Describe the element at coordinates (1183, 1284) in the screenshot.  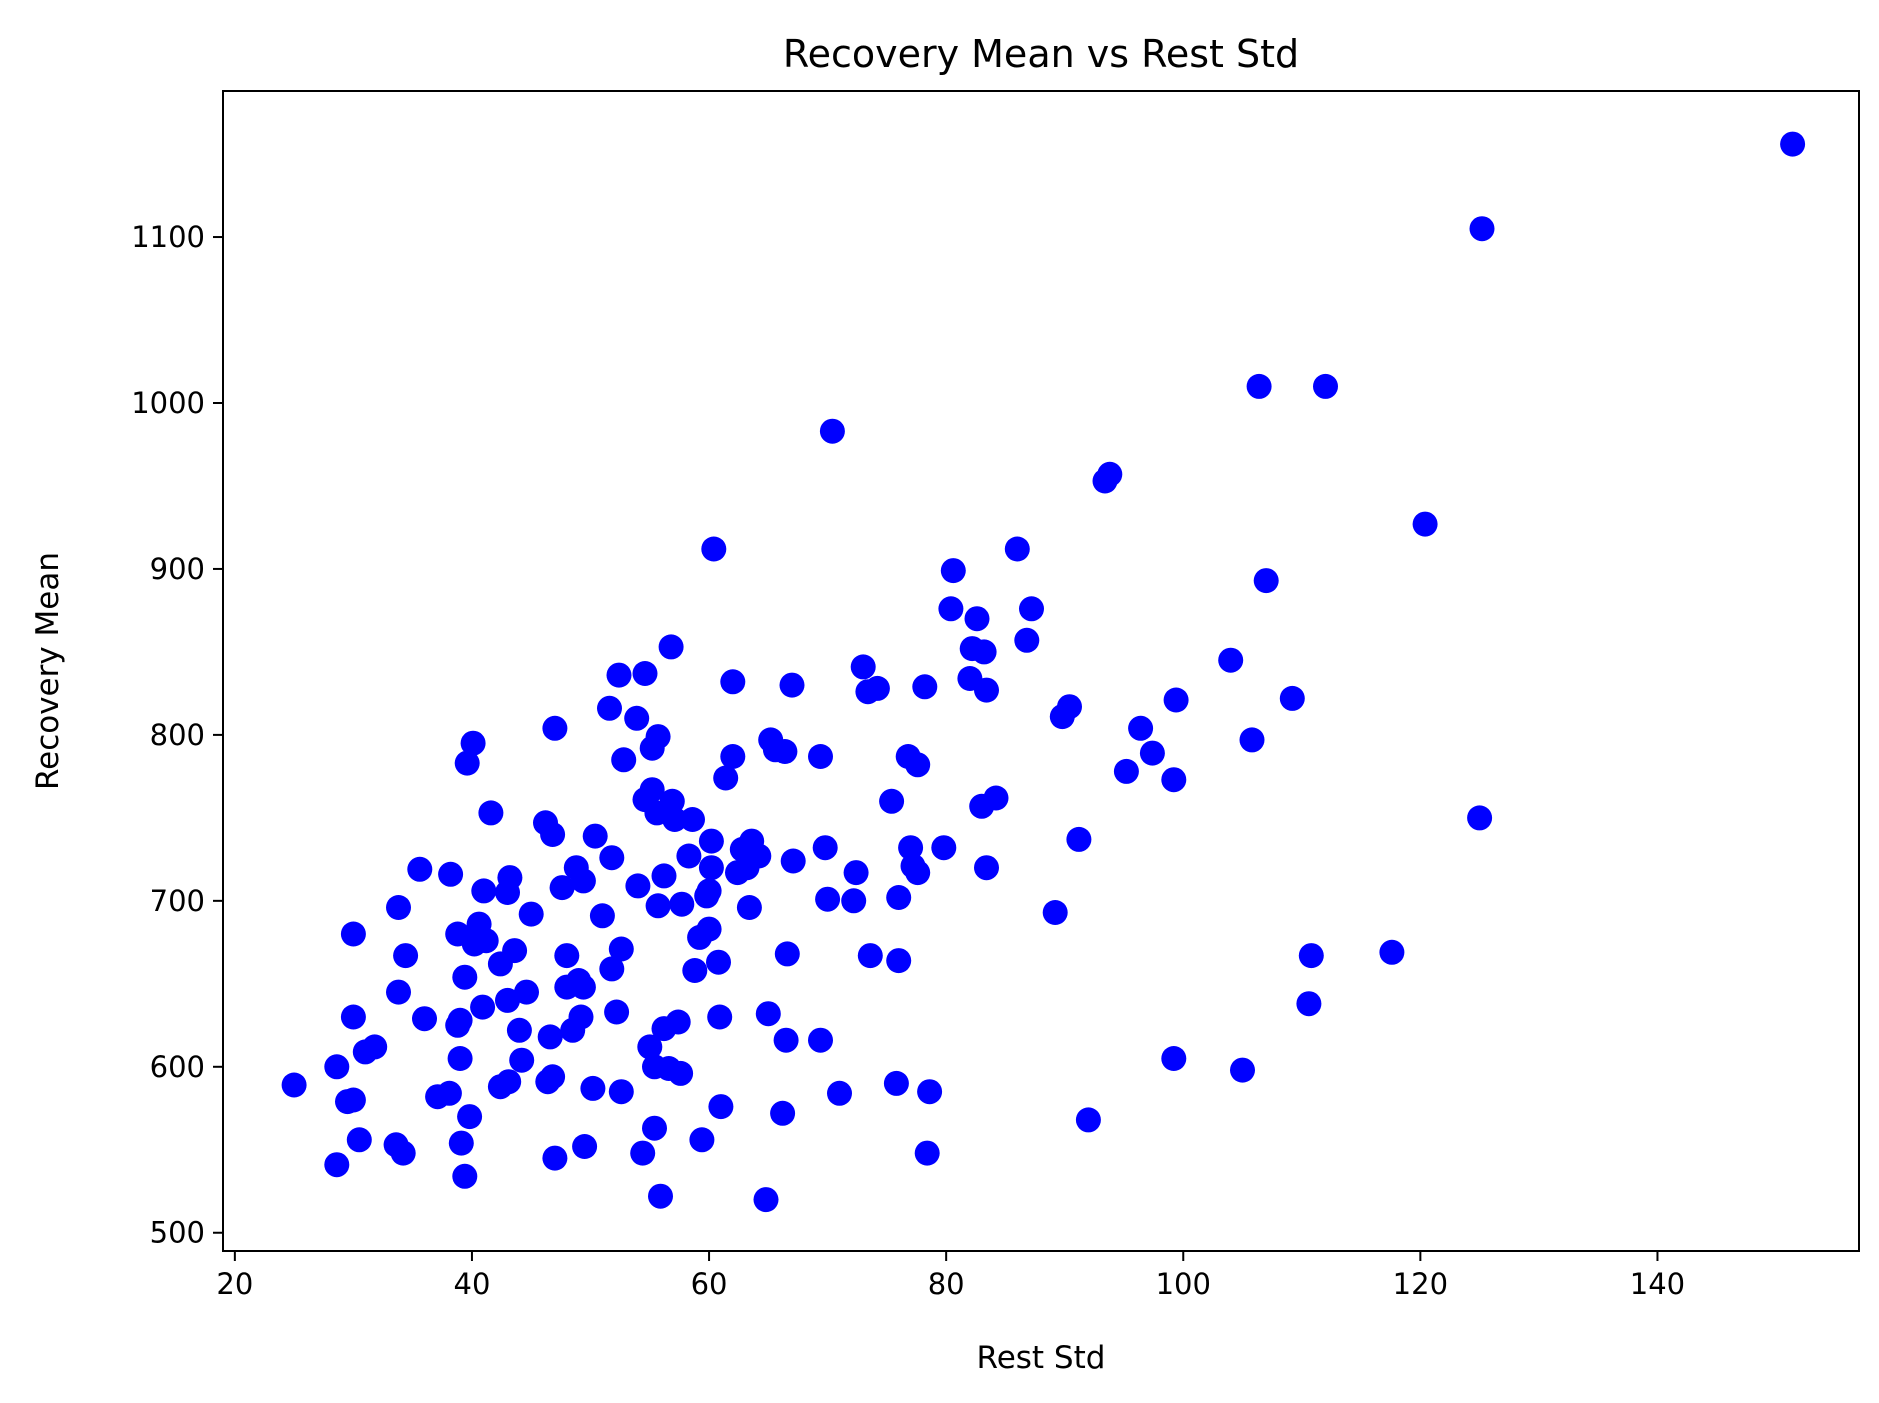
I see `x-tick-label-100: 100` at that location.